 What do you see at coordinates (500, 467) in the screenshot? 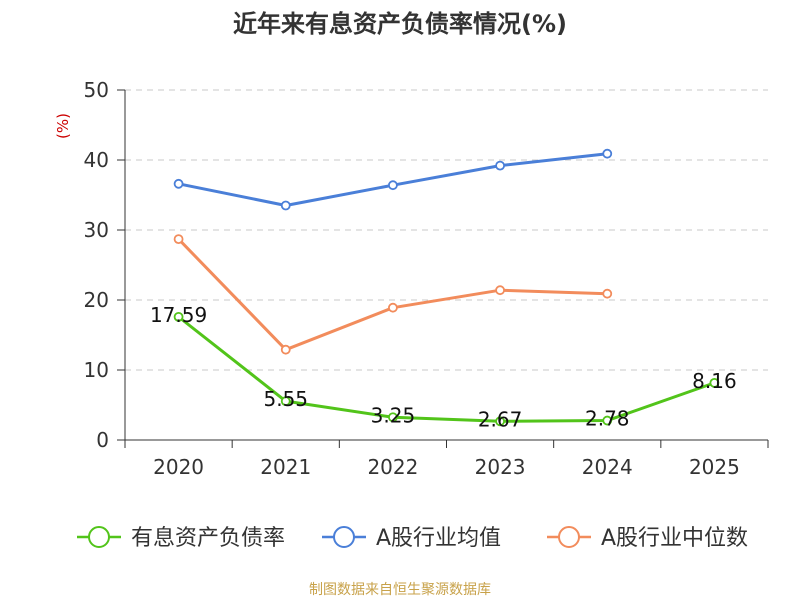
I see `x-tick-label-2023: 2023` at bounding box center [500, 467].